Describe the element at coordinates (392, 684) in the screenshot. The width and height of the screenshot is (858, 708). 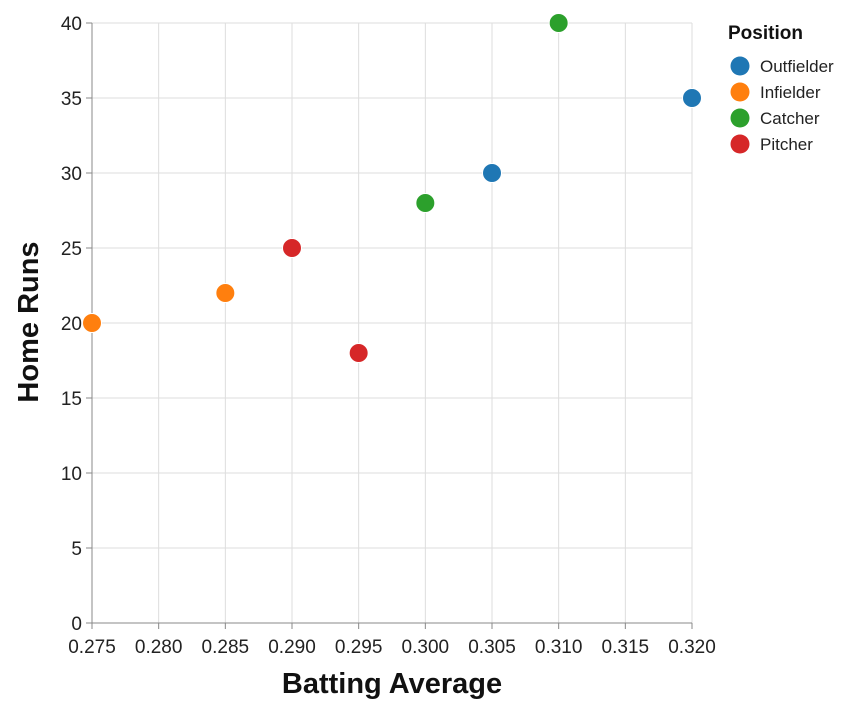
I see `x-axis-title: Batting Average` at that location.